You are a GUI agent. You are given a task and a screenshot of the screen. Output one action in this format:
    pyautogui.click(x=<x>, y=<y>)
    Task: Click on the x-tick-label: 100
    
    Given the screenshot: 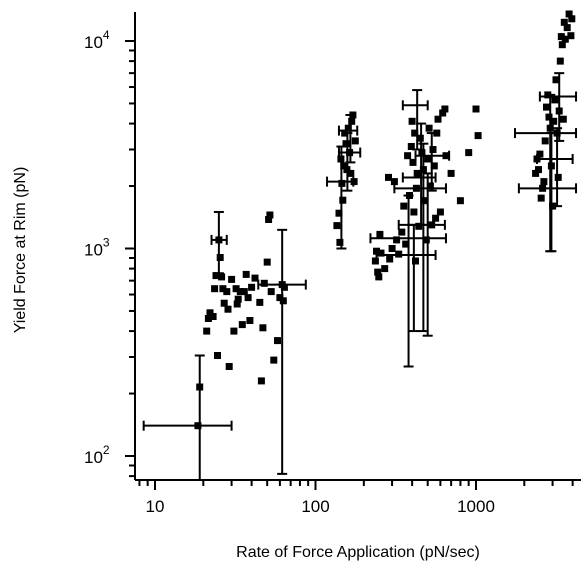 What is the action you would take?
    pyautogui.click(x=315, y=506)
    